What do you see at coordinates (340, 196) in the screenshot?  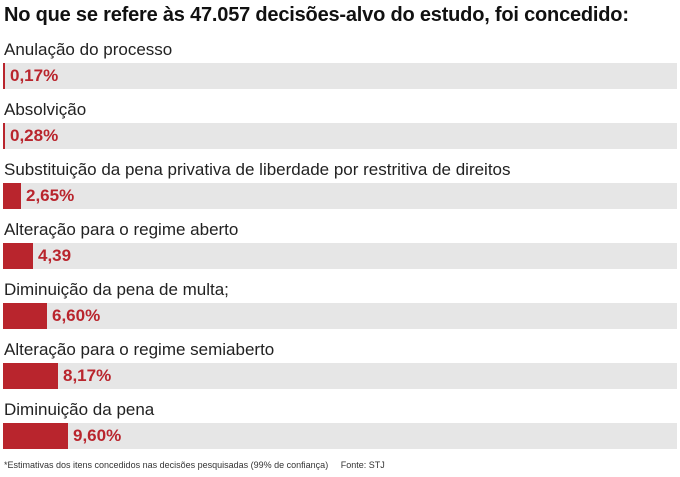 I see `bar-track: 2,65%` at bounding box center [340, 196].